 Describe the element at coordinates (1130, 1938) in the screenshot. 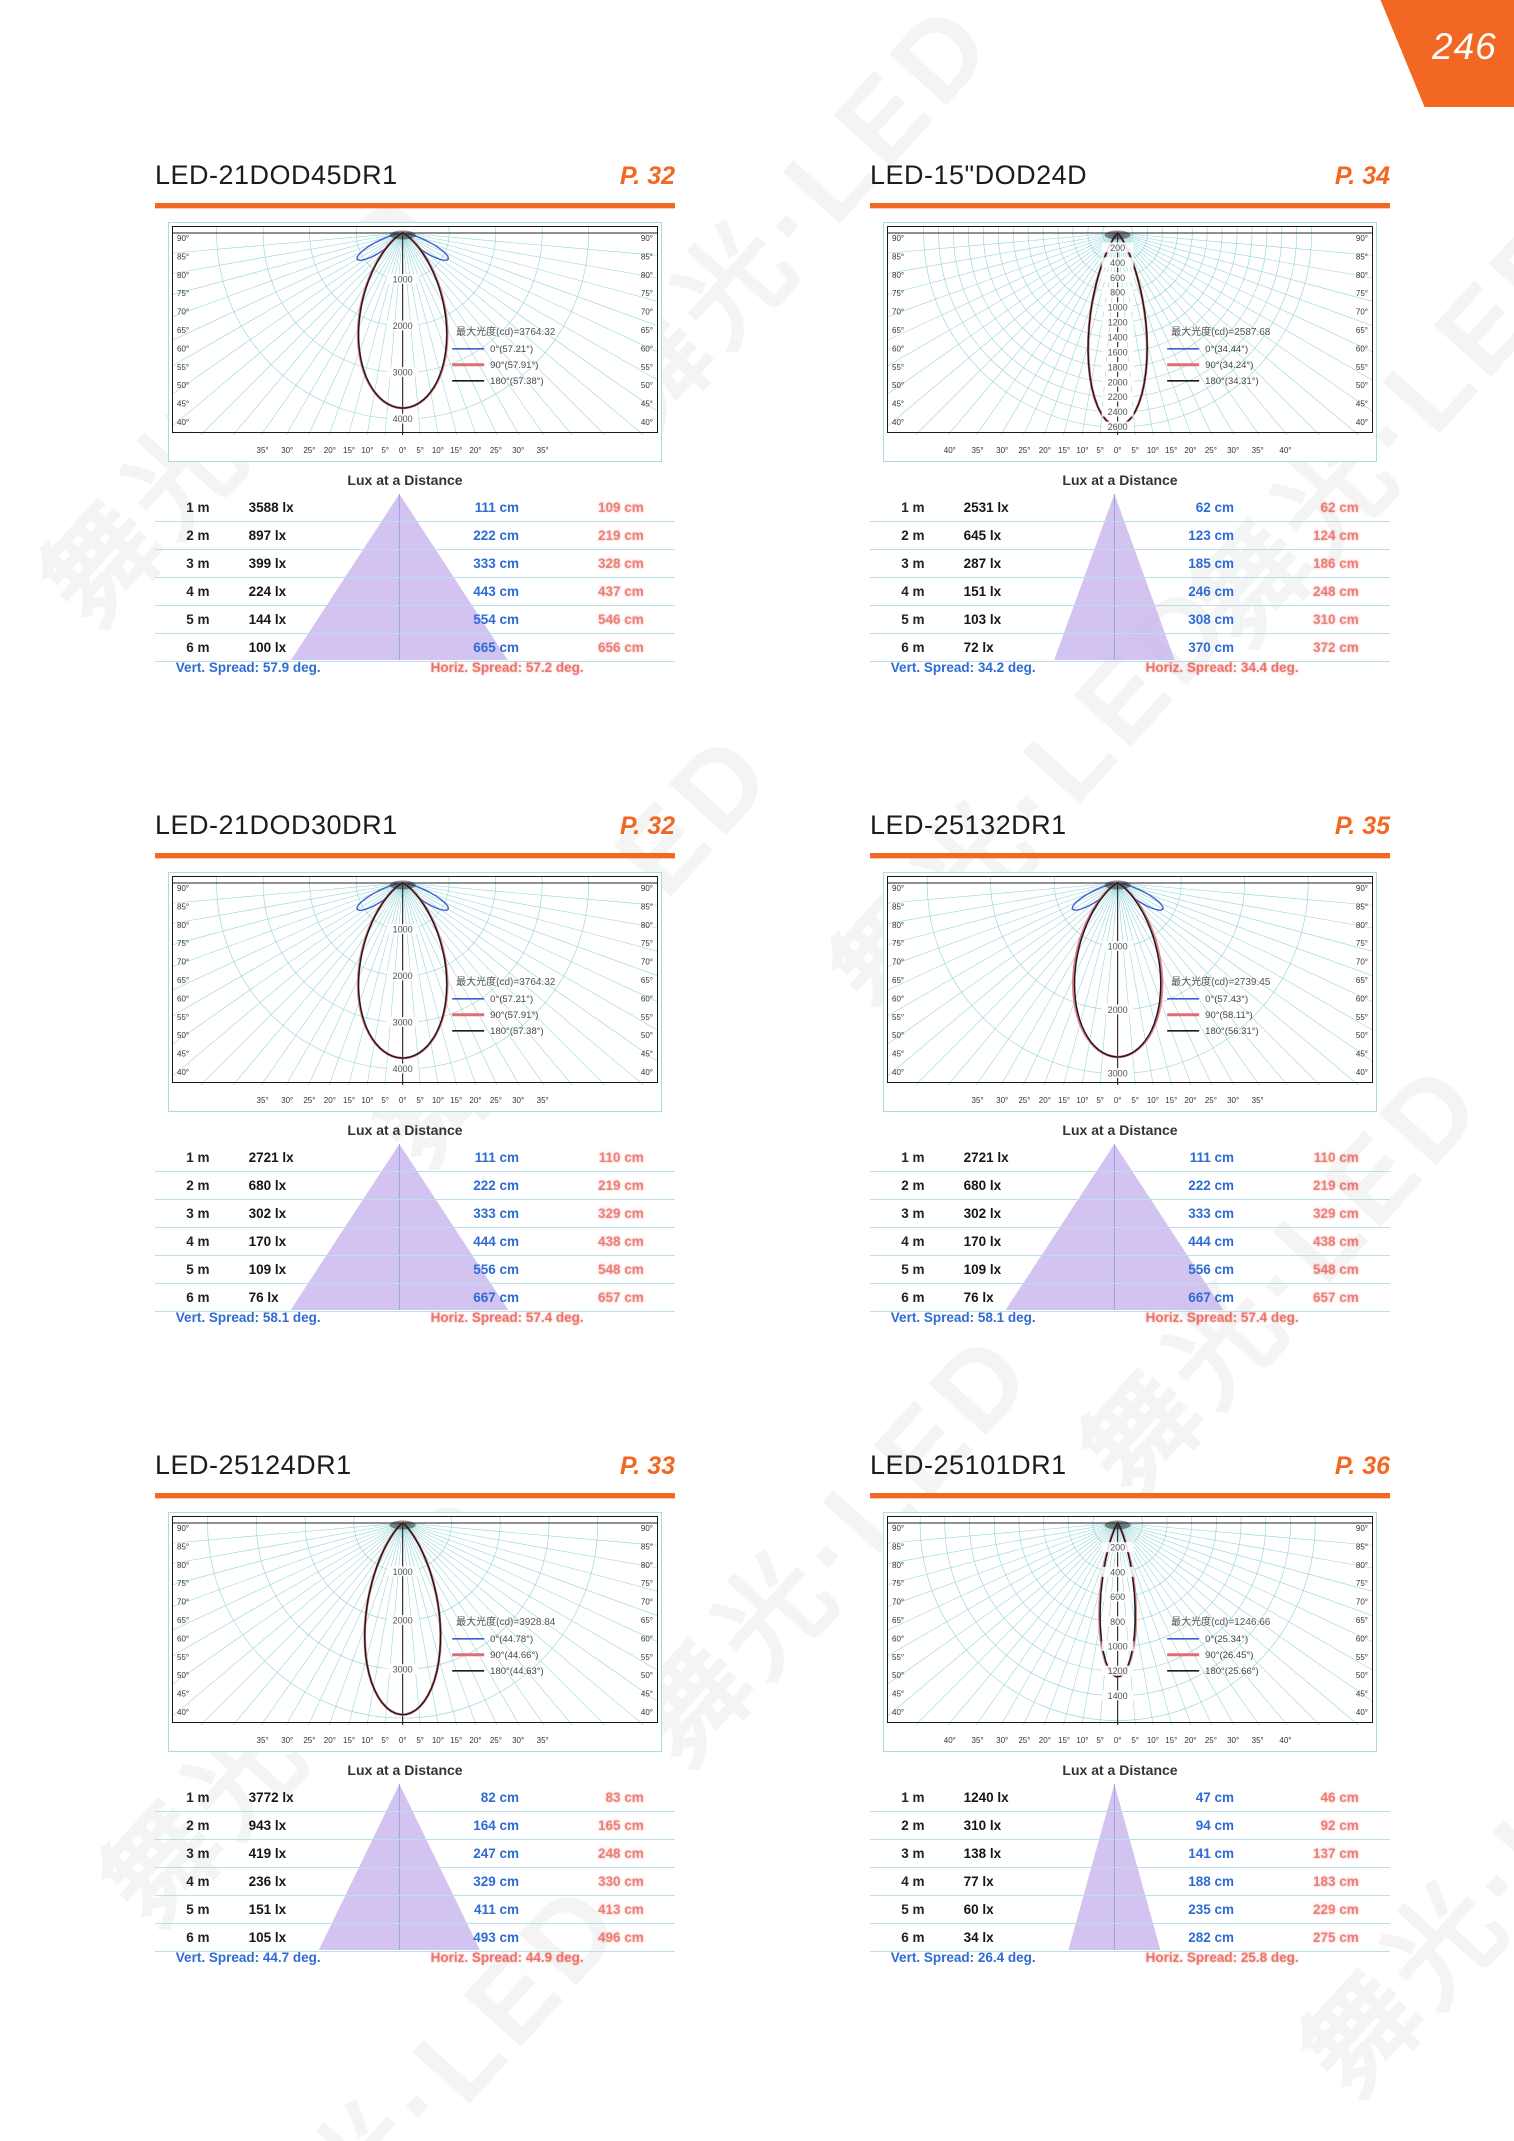

I see `lux-table-row: 6 m 34 lx 282 cm 275 cm` at that location.